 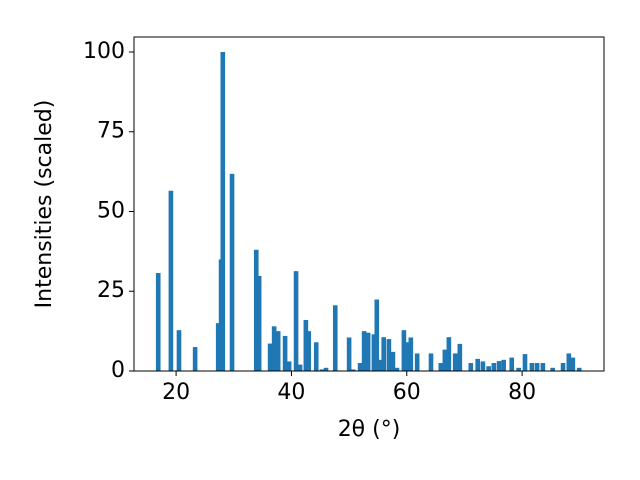 I want to click on x-tick-label: 40, so click(x=291, y=392).